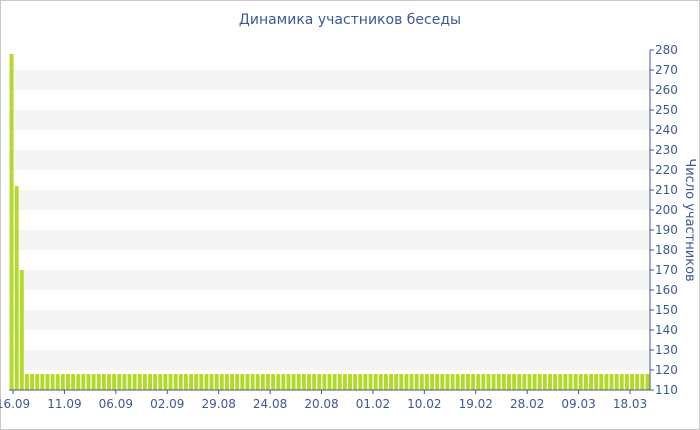 This screenshot has height=430, width=700. Describe the element at coordinates (578, 404) in the screenshot. I see `x-tick-label: 09.03` at that location.